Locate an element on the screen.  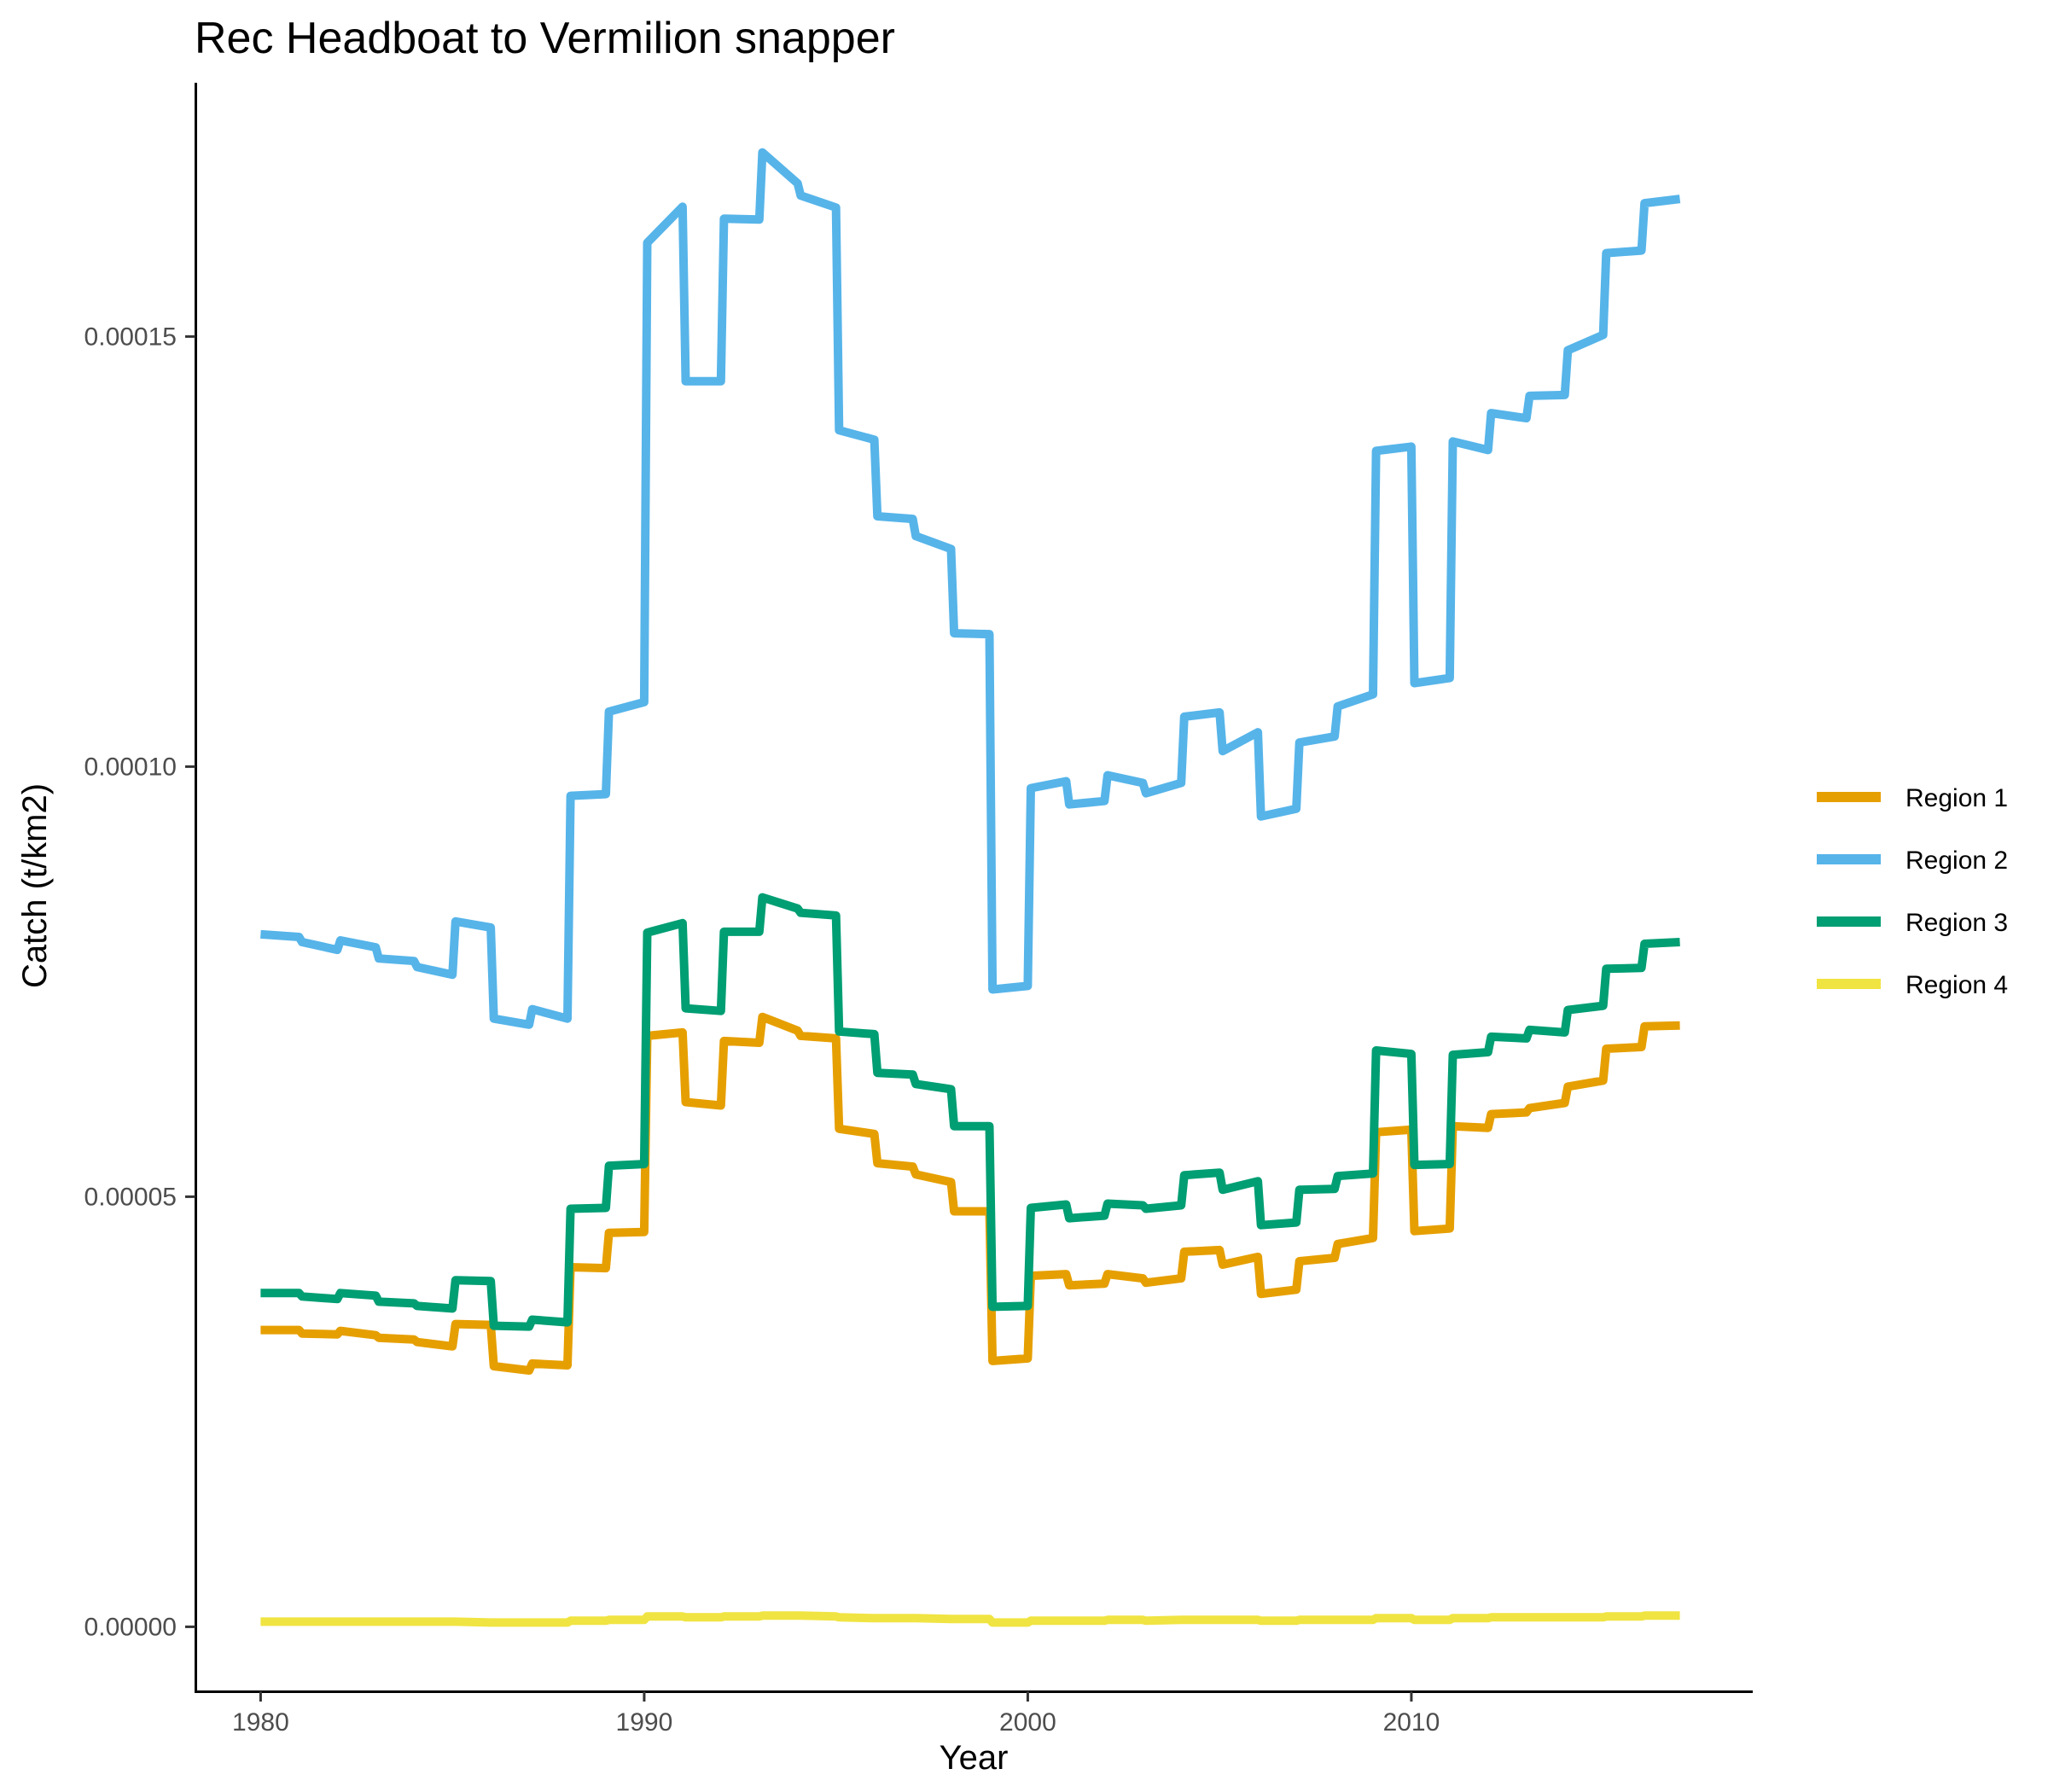
y-axis-title: Catch (t/km2) is located at coordinates (35, 885).